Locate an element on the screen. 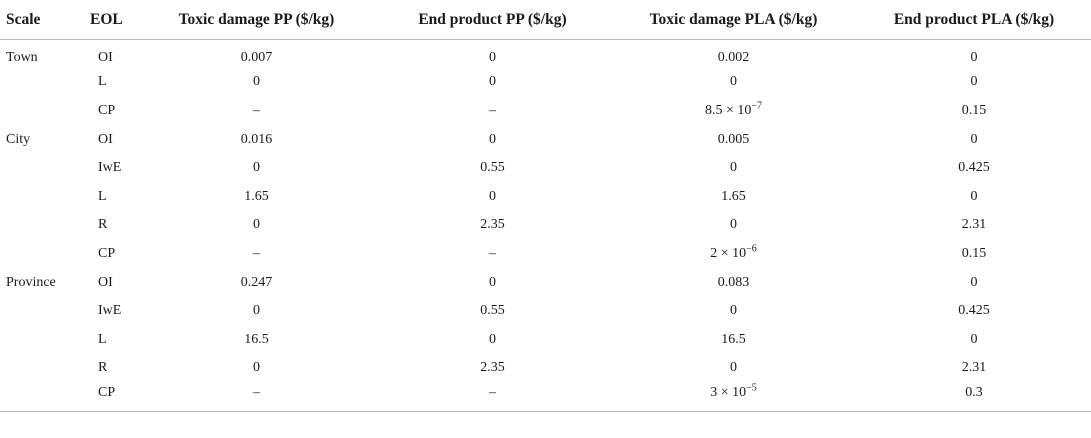  cell-toxic-damage-pla: 16.5 is located at coordinates (733, 339).